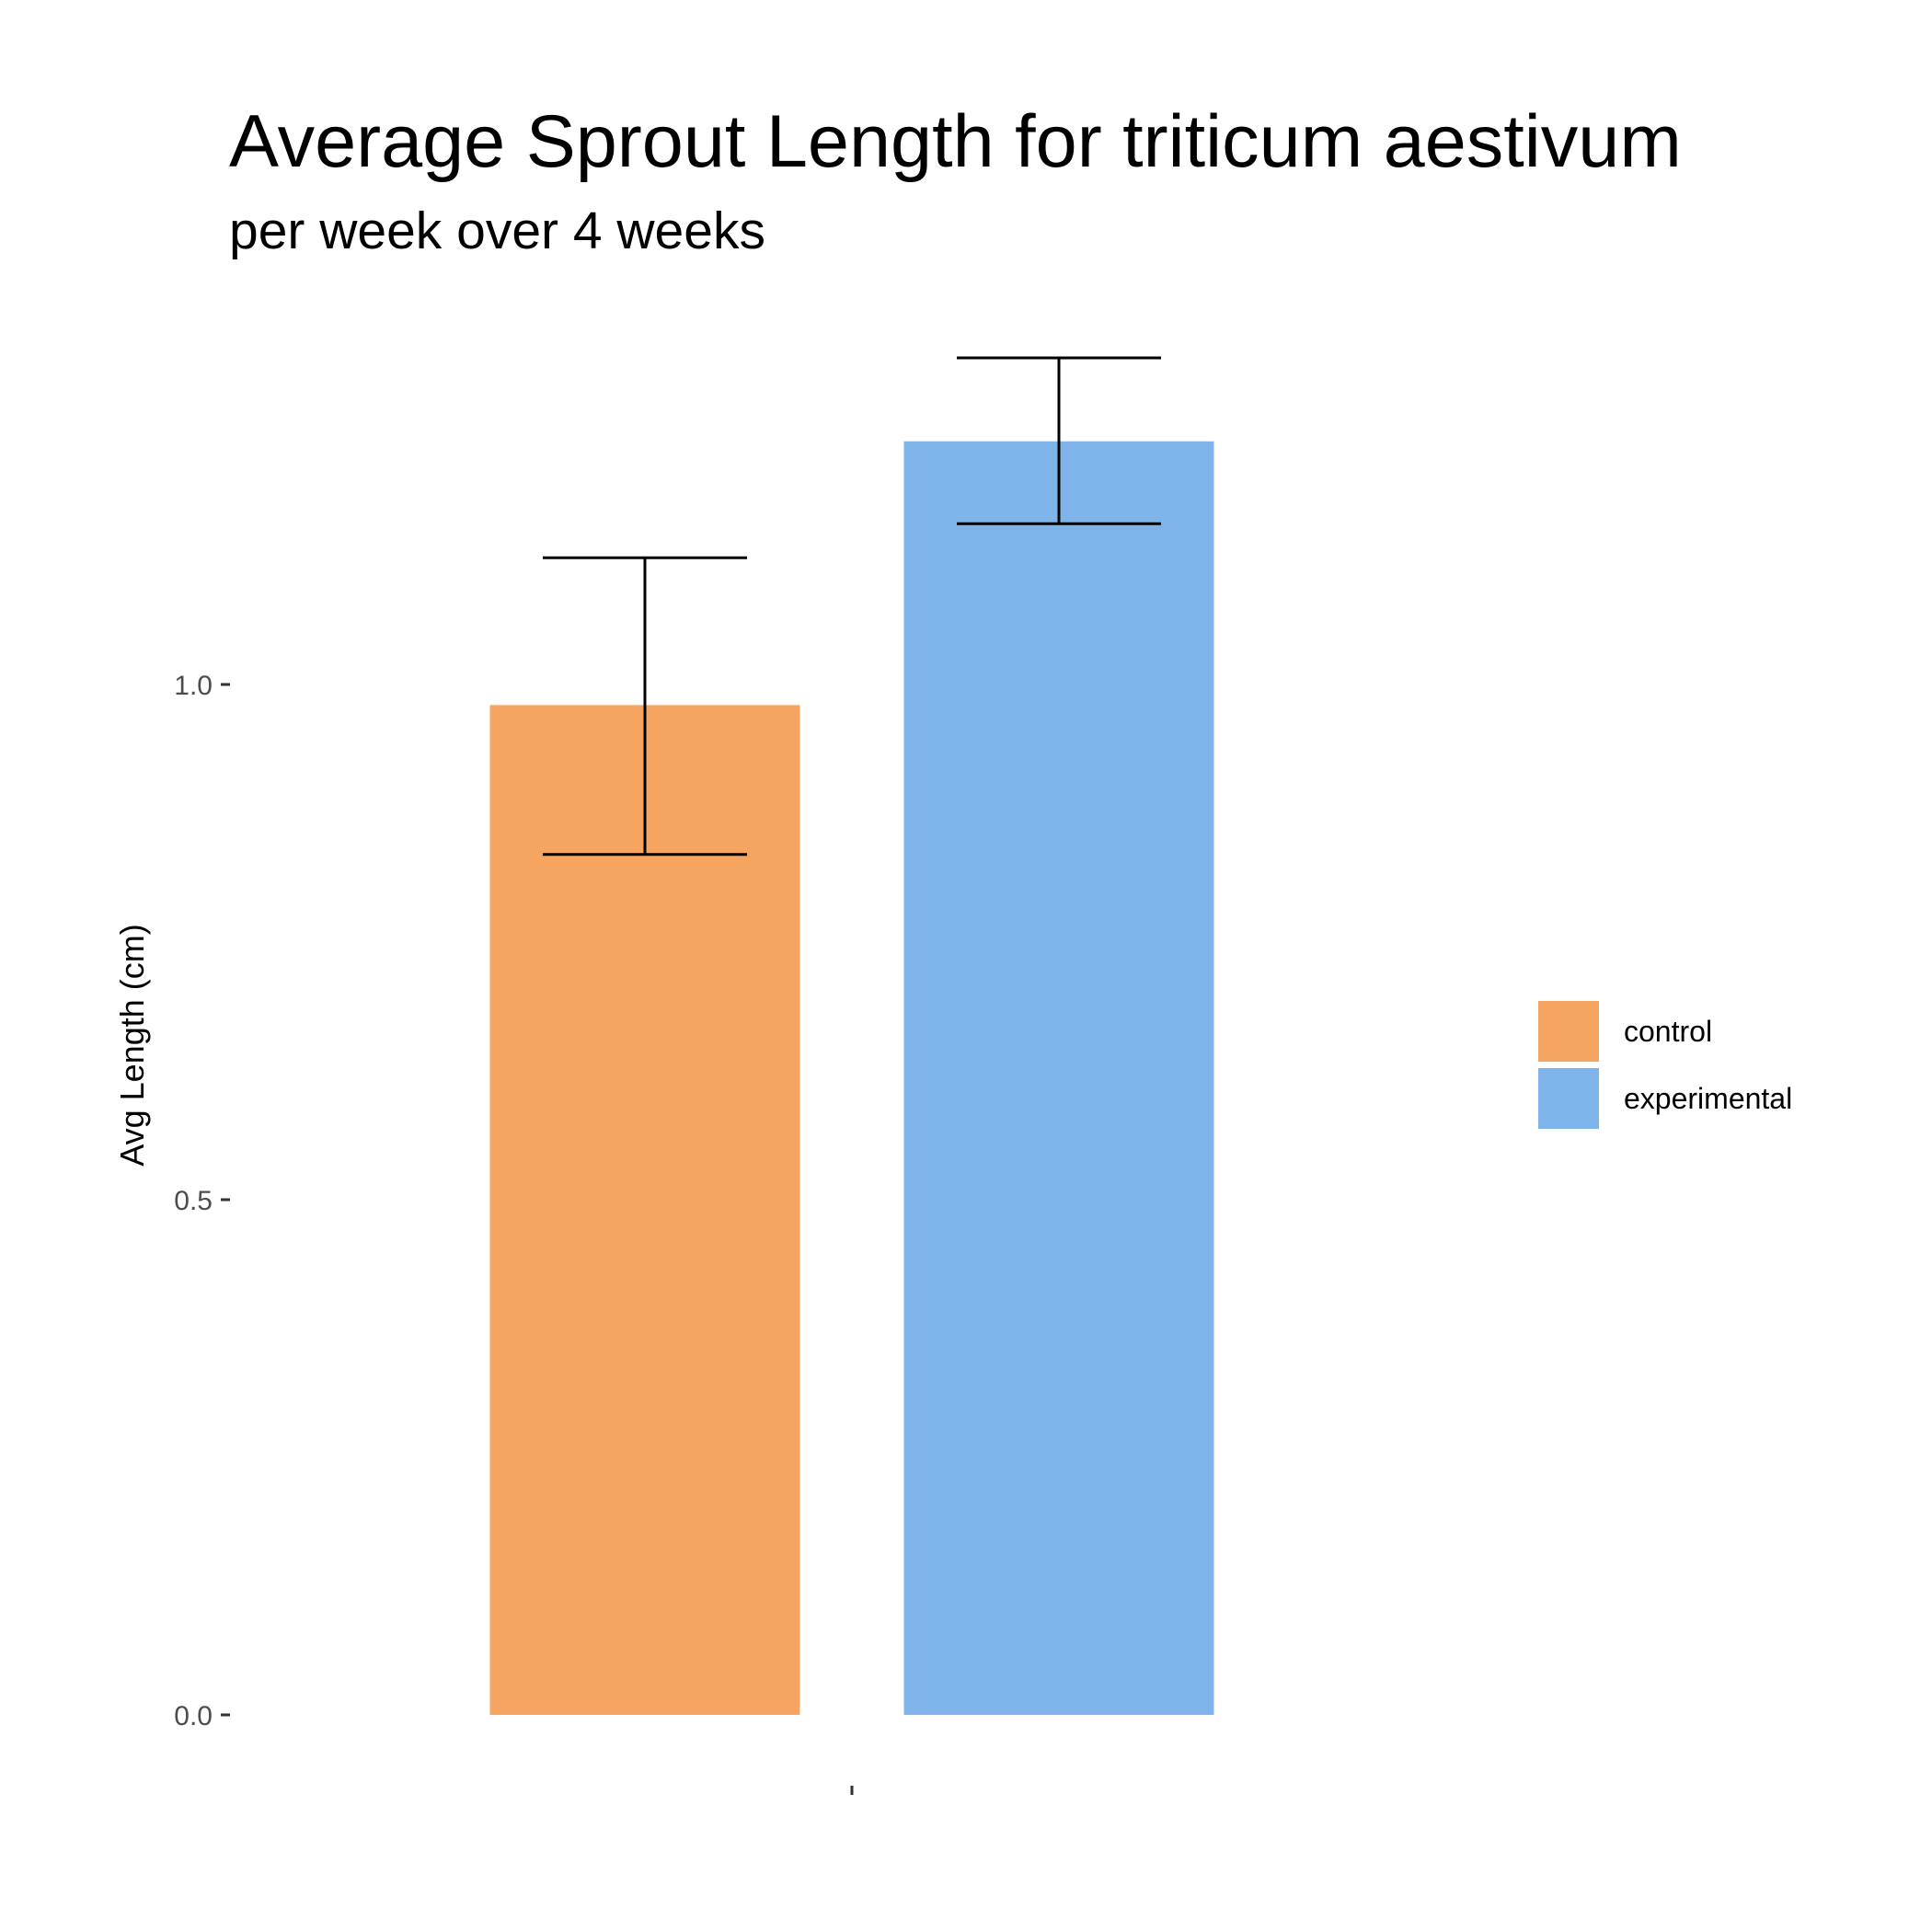  I want to click on legend-key-experimental, so click(1568, 1098).